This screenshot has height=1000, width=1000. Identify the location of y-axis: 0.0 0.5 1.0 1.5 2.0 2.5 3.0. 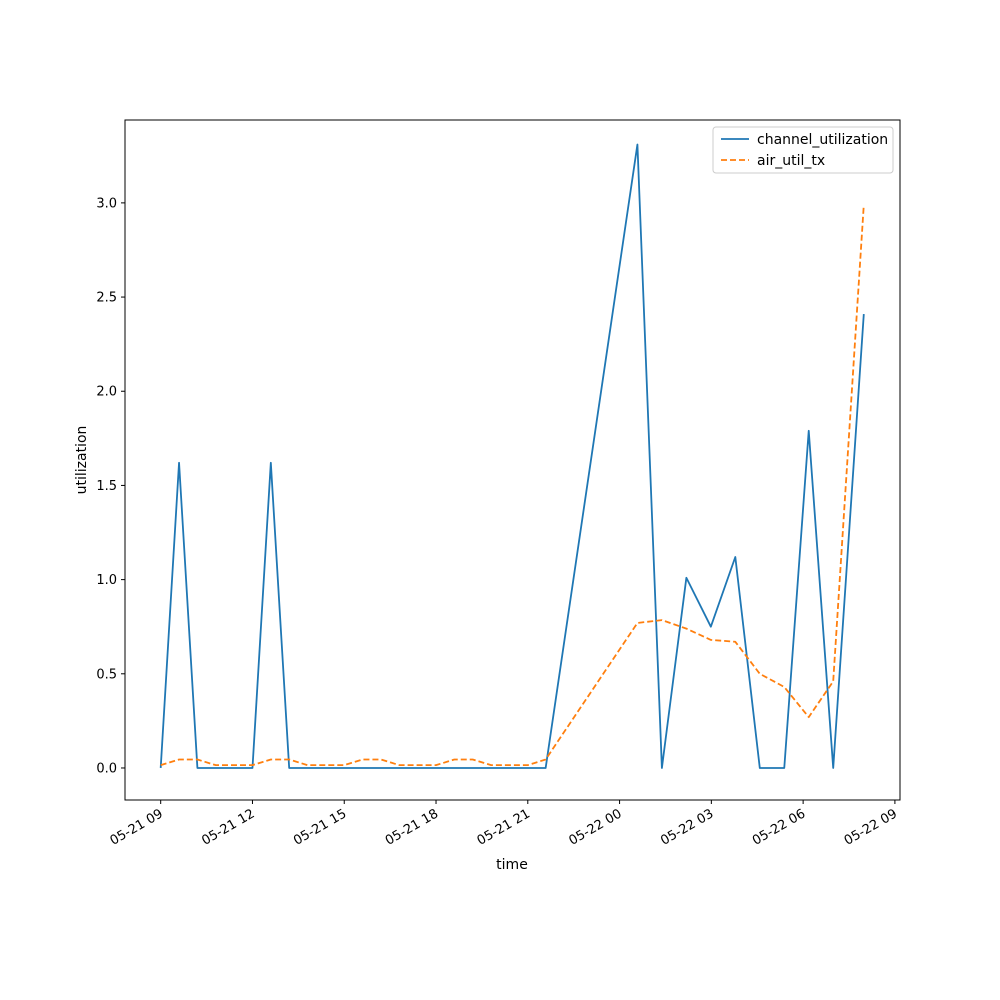
(110, 486).